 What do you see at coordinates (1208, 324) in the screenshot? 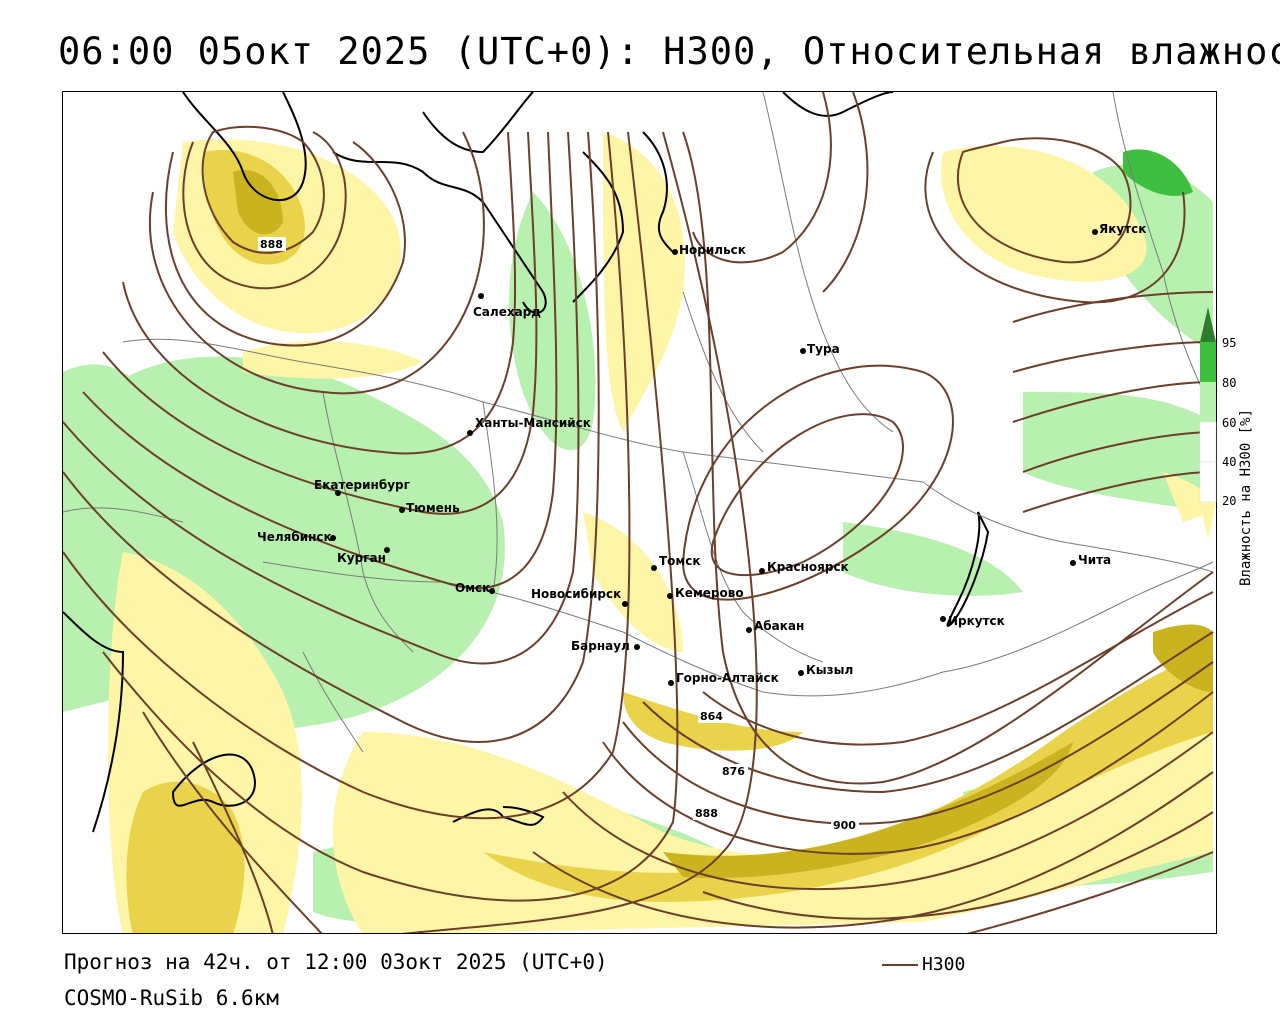
I see `colorbar-top-arrow` at bounding box center [1208, 324].